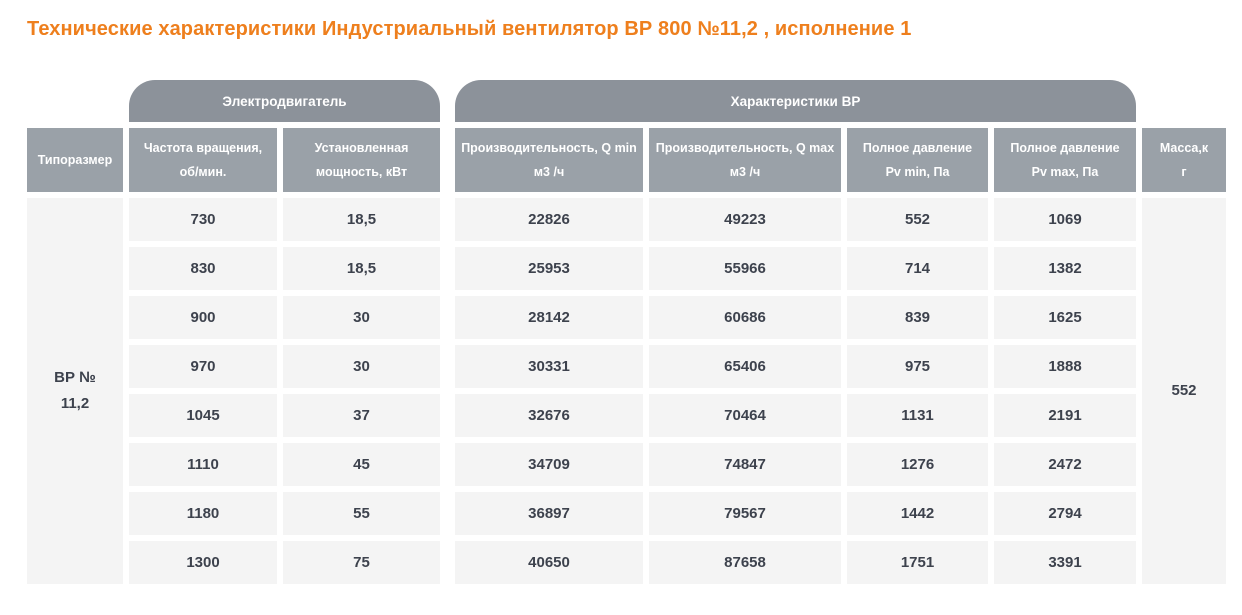 The height and width of the screenshot is (615, 1242). Describe the element at coordinates (361, 172) in the screenshot. I see `column-header-label: мощность, кВт` at that location.